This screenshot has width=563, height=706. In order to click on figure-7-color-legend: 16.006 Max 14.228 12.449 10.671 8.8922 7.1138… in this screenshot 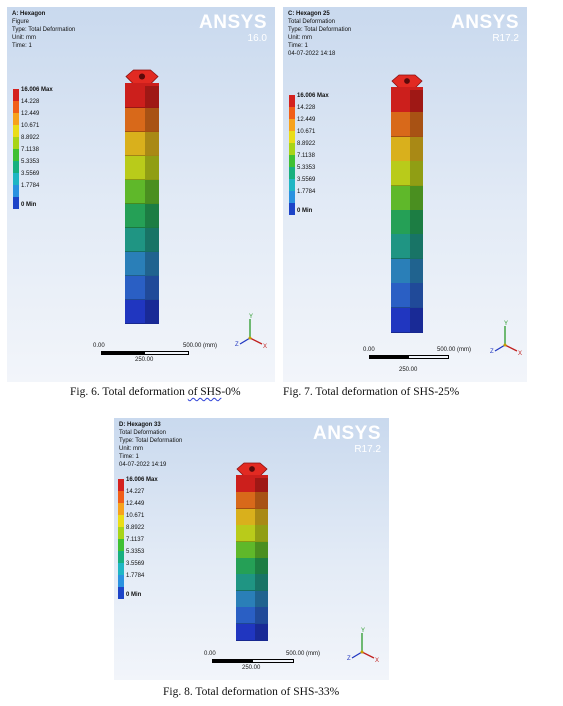, I will do `click(319, 155)`.